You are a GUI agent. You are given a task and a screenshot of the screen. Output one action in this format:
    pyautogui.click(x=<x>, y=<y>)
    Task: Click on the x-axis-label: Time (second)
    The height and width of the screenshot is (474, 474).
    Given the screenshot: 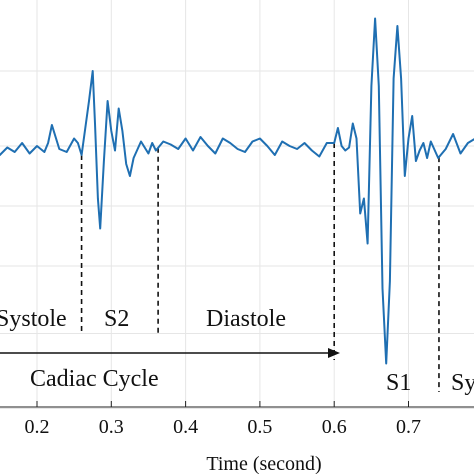 What is the action you would take?
    pyautogui.click(x=263, y=463)
    